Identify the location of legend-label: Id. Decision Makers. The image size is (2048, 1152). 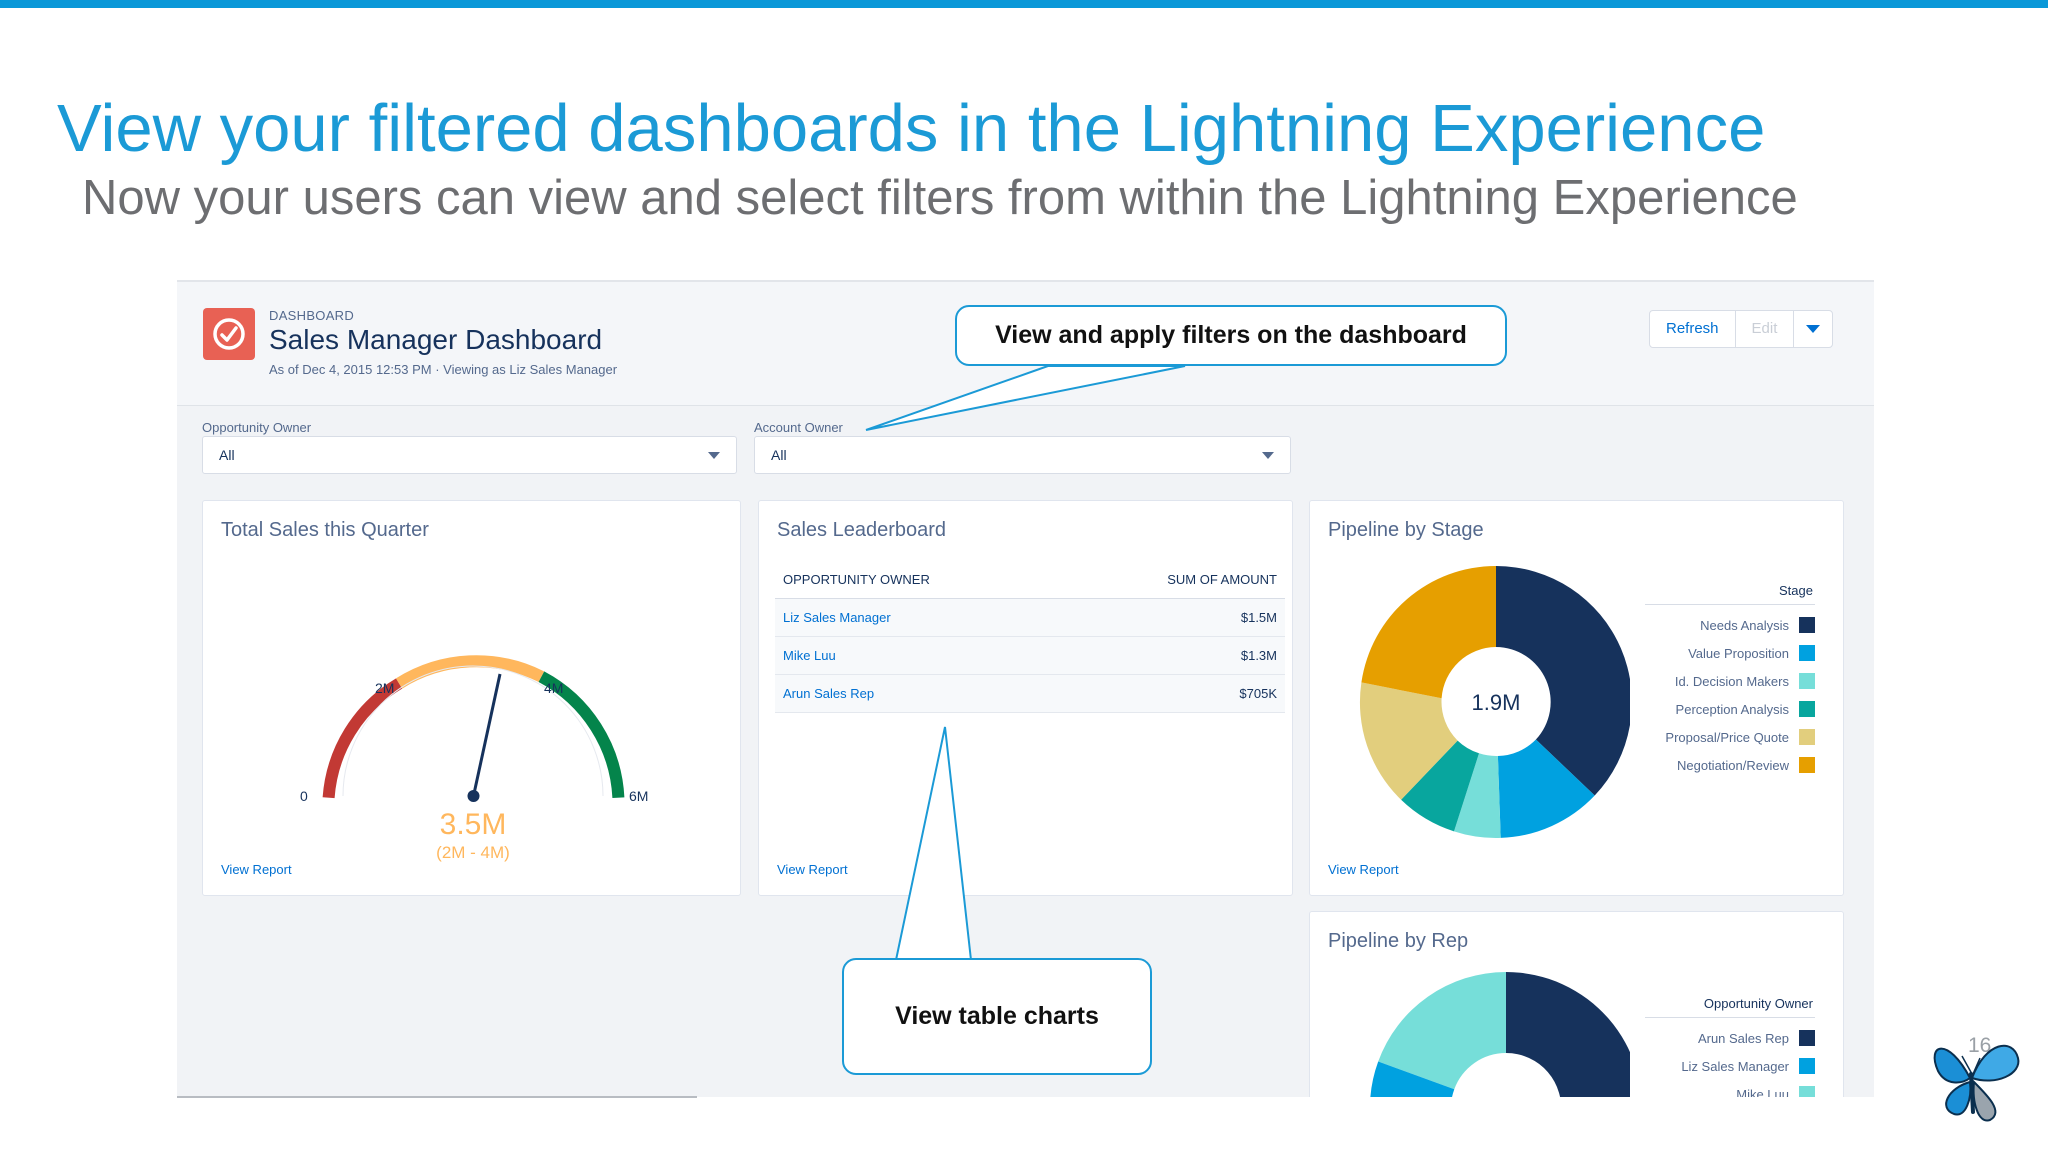
(1731, 681).